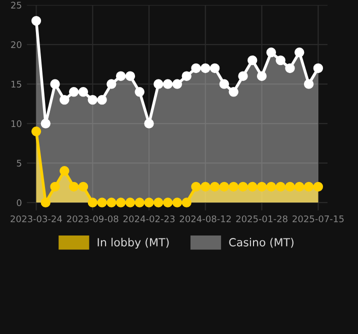 The height and width of the screenshot is (334, 358). I want to click on x-tick-label: 2024-08-12, so click(205, 218).